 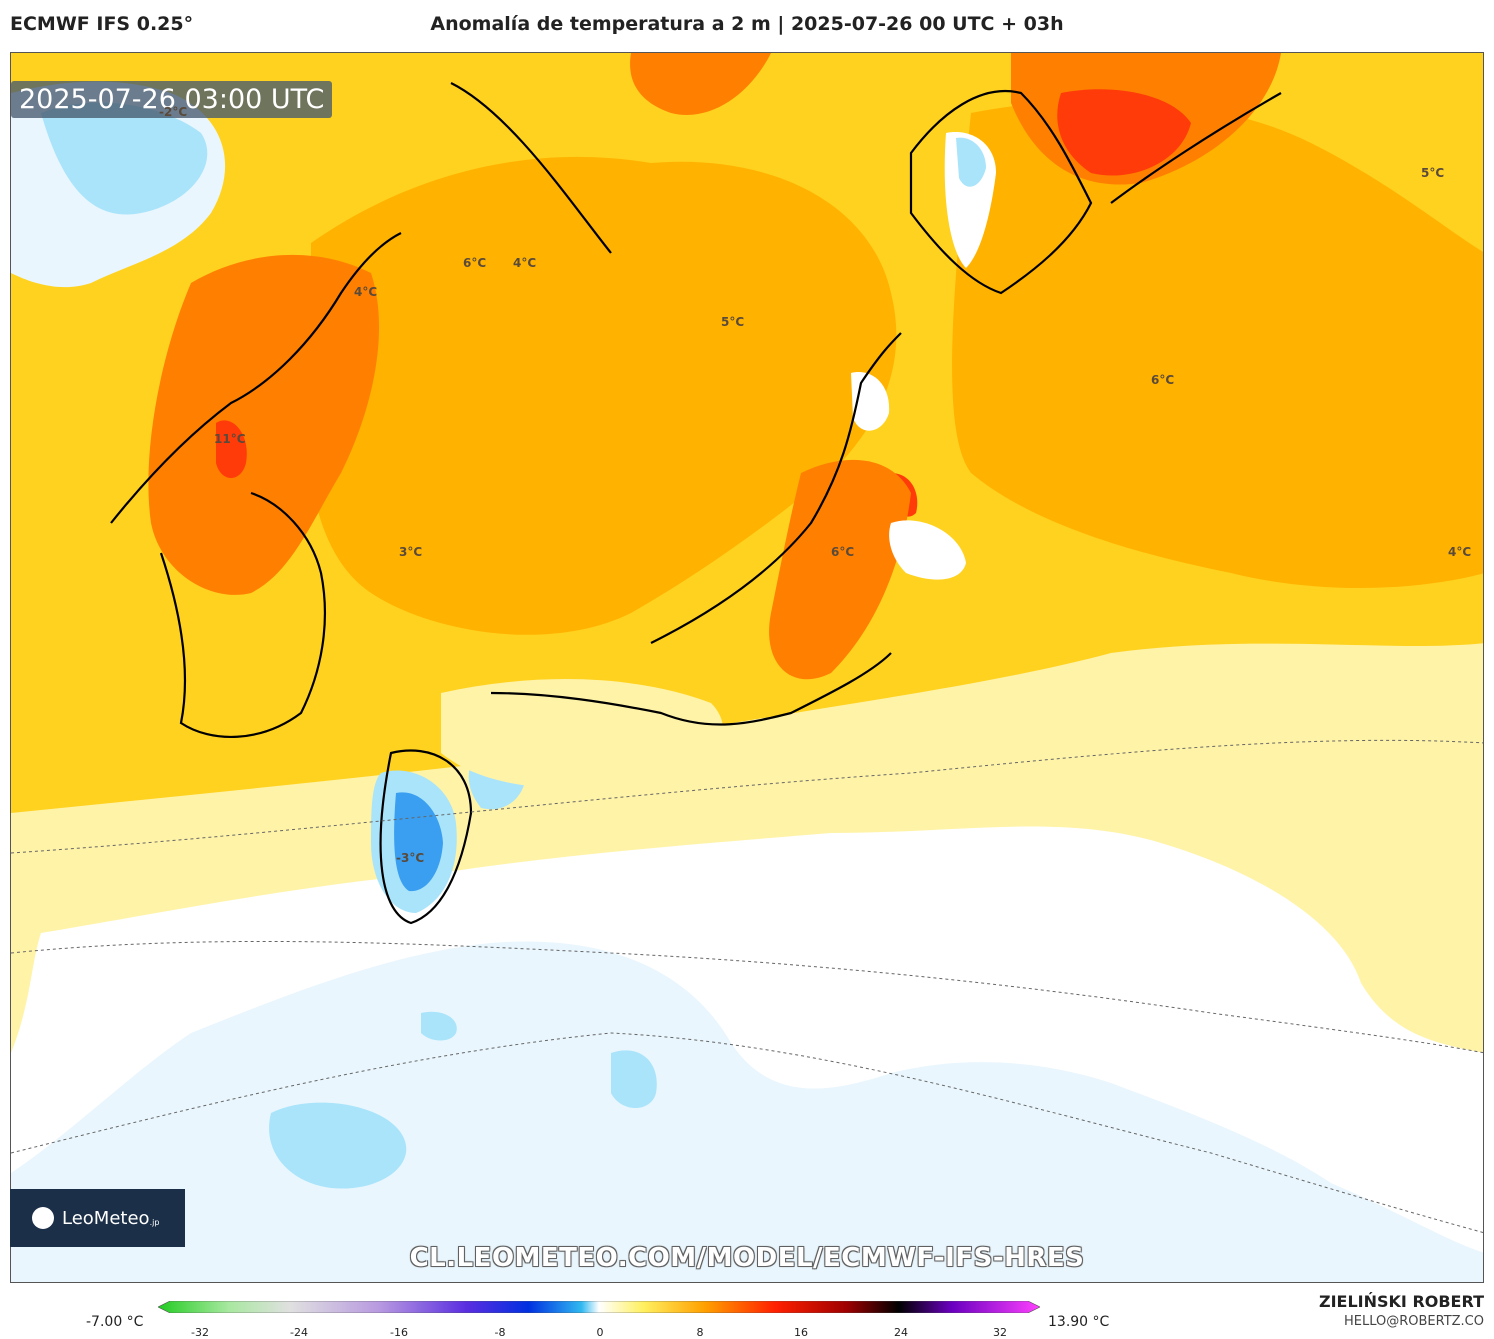 What do you see at coordinates (172, 99) in the screenshot?
I see `valid-time-badge: 2025-07-26 03:00 UTC` at bounding box center [172, 99].